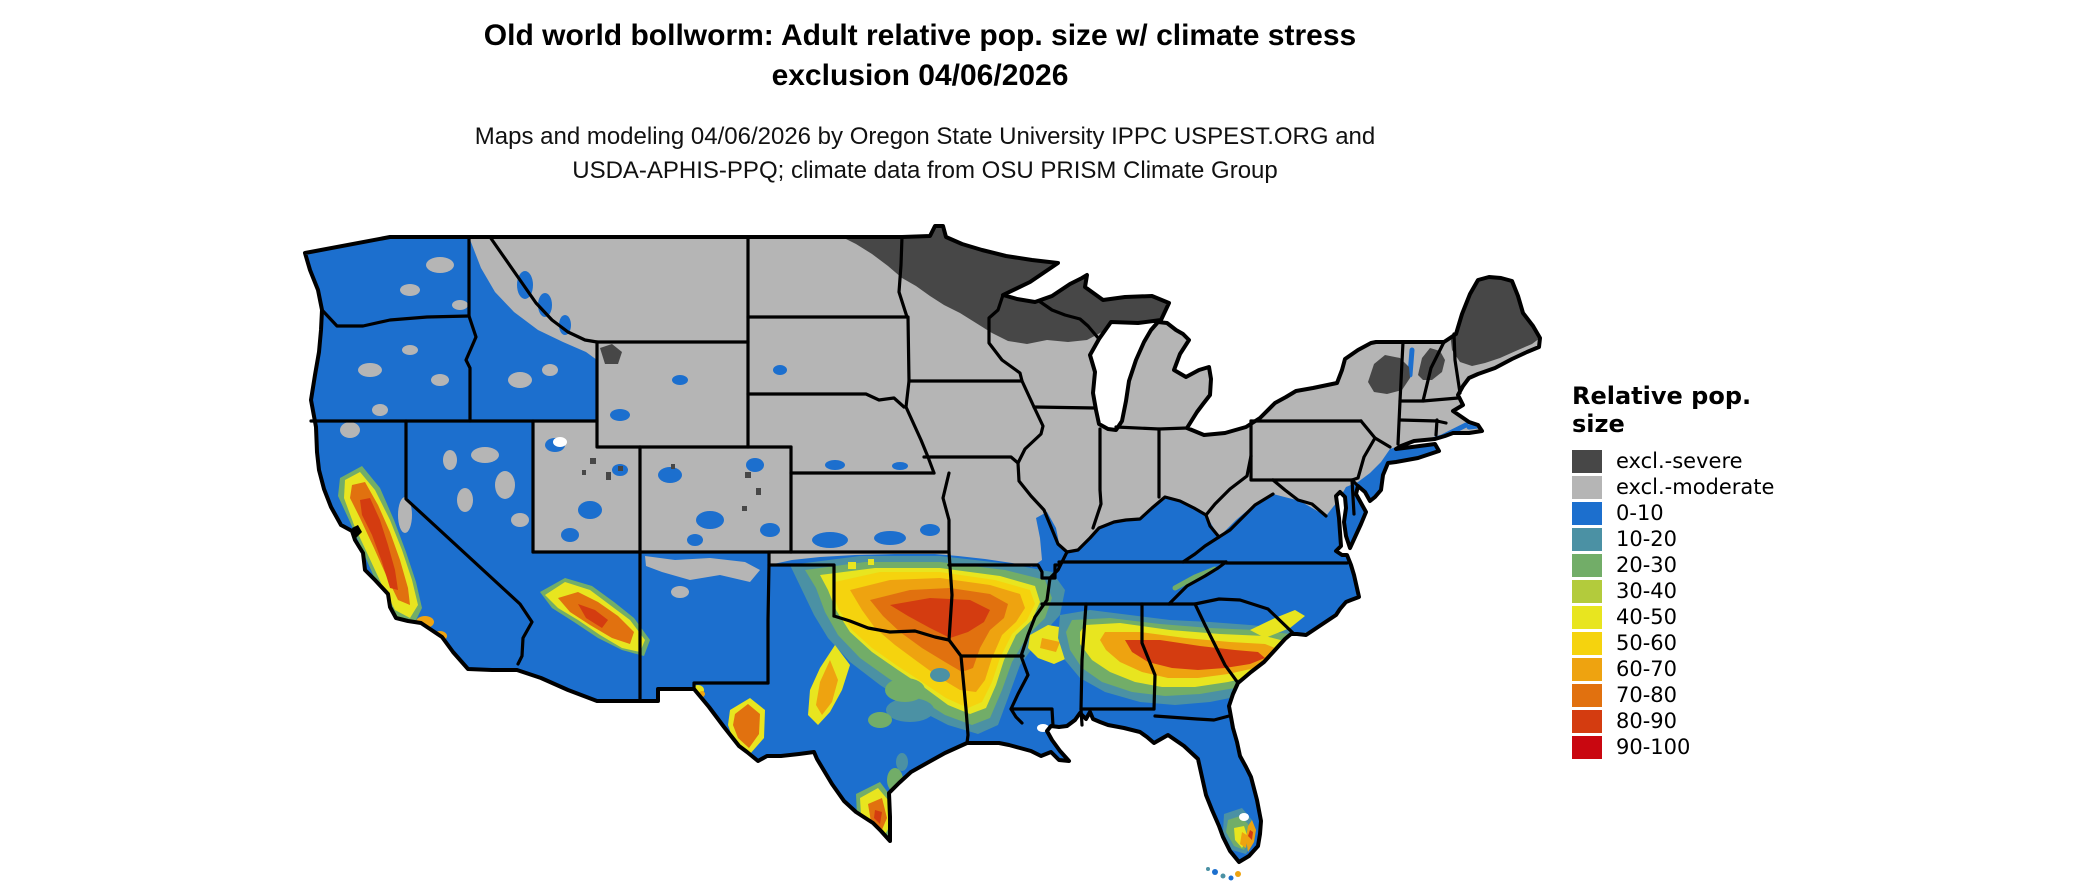 The image size is (2100, 892). What do you see at coordinates (550, 427) in the screenshot?
I see `region-moderate-patches` at bounding box center [550, 427].